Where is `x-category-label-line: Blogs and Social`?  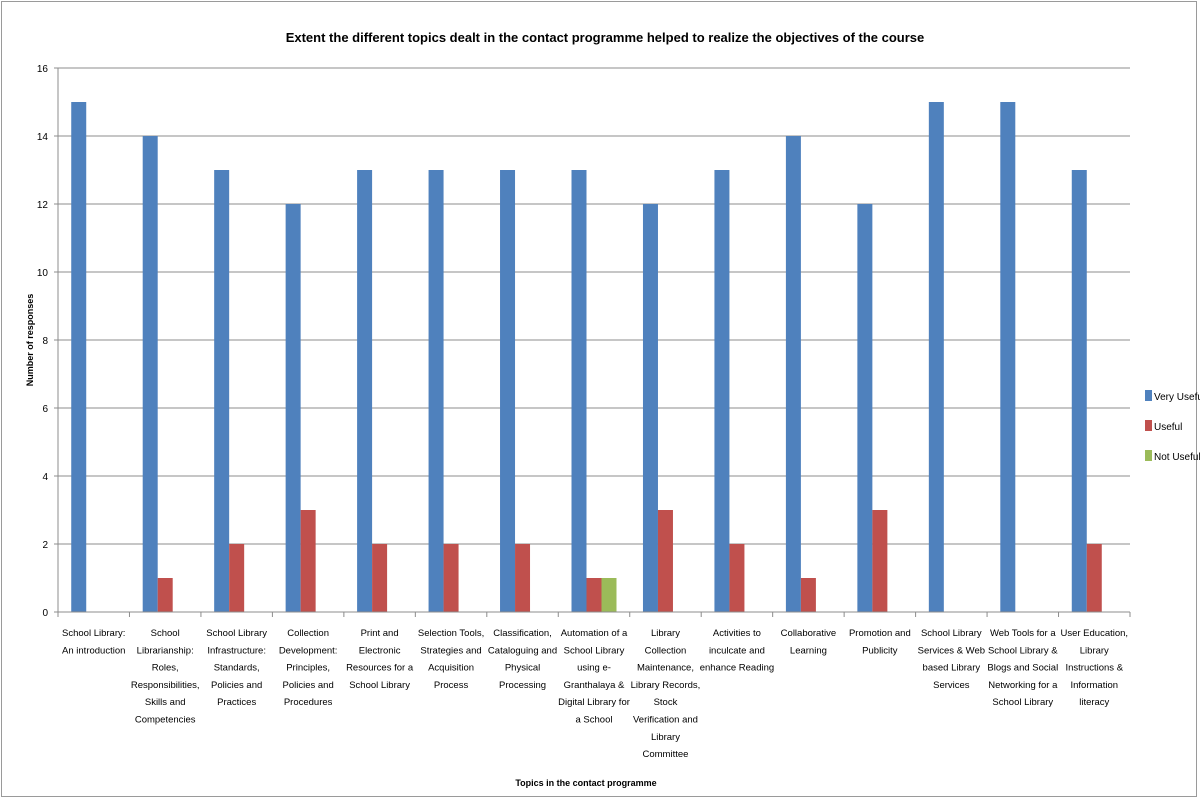 x-category-label-line: Blogs and Social is located at coordinates (1022, 668).